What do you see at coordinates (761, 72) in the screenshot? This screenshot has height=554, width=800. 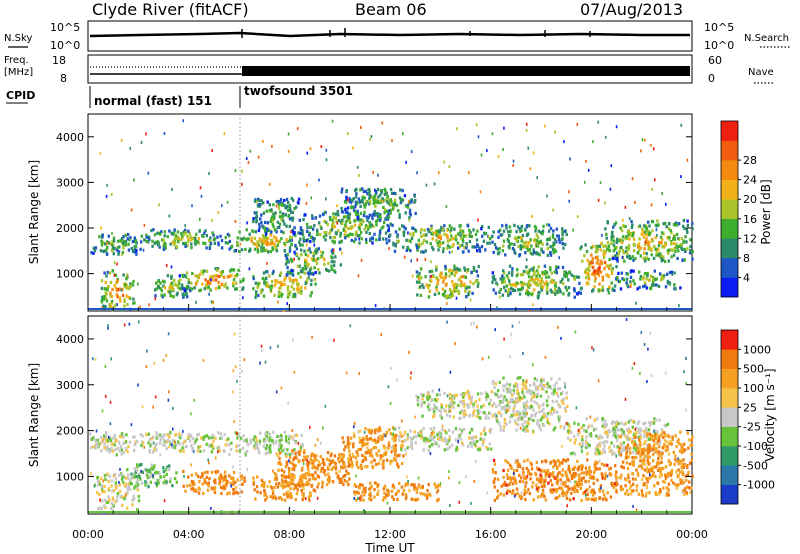 I see `nave-label: Nave` at bounding box center [761, 72].